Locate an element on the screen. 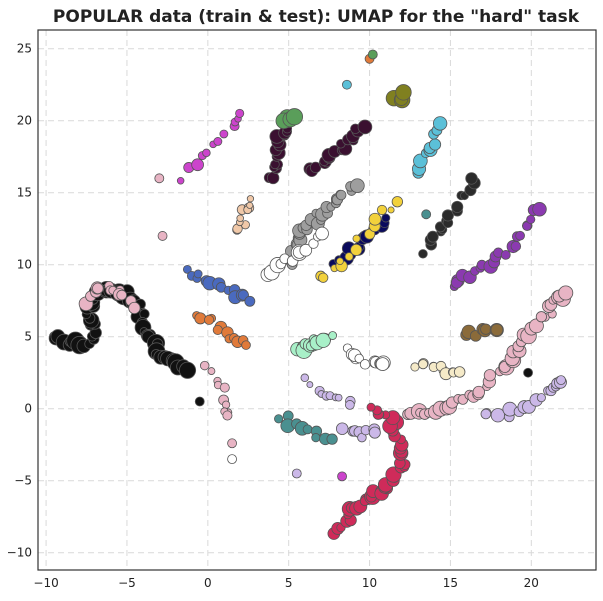 Image resolution: width=603 pixels, height=601 pixels. x-tick-label: 10 is located at coordinates (369, 583).